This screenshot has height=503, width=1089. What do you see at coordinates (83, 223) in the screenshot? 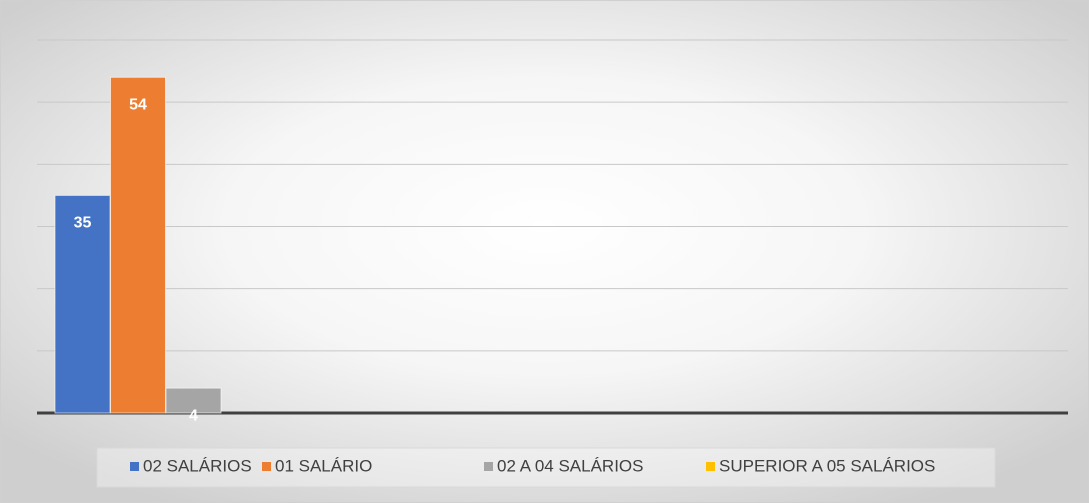
I see `data-label: 35` at bounding box center [83, 223].